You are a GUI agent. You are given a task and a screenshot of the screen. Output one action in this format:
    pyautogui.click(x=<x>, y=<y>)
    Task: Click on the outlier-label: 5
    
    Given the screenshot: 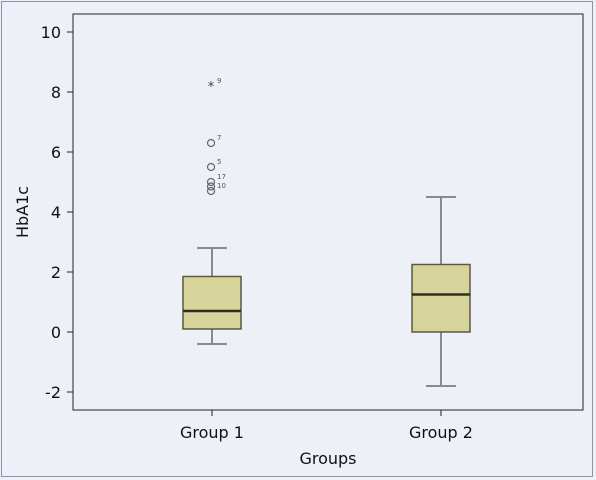 What is the action you would take?
    pyautogui.click(x=219, y=162)
    